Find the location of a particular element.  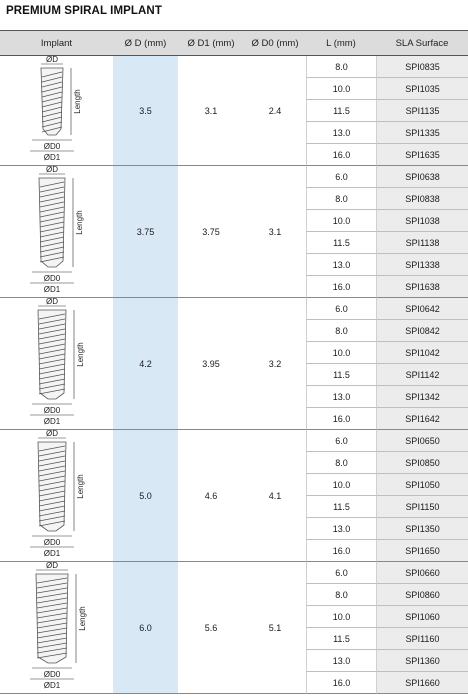

sla-code-value: SPI0842 is located at coordinates (422, 331).